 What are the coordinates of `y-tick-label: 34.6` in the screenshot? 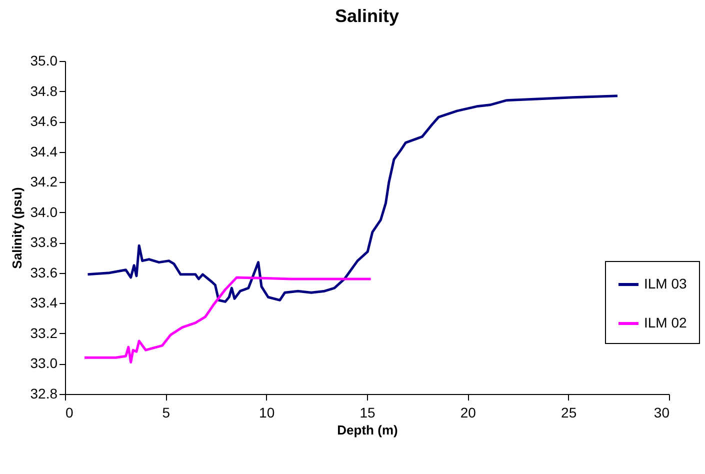 It's located at (44, 121).